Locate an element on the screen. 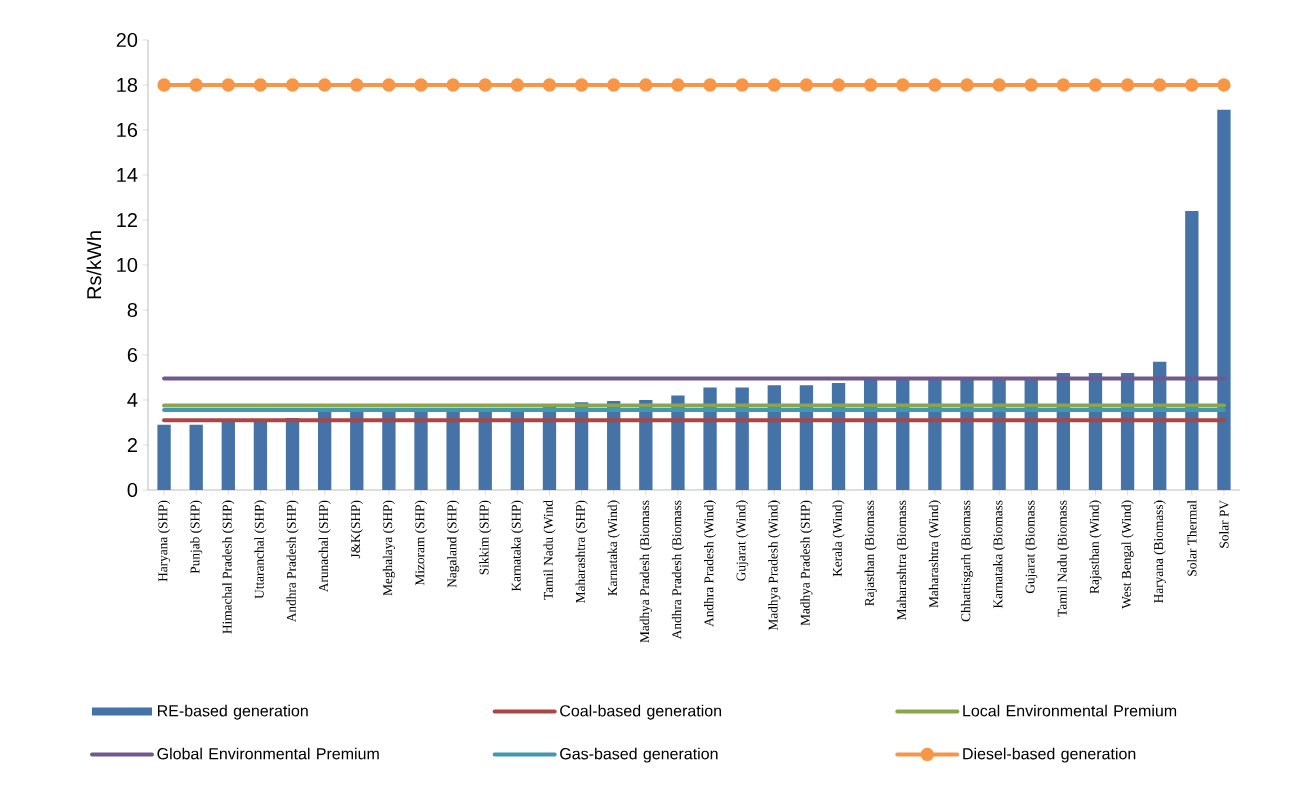  x-tick-label: Maharashtra (Wind) is located at coordinates (934, 554).